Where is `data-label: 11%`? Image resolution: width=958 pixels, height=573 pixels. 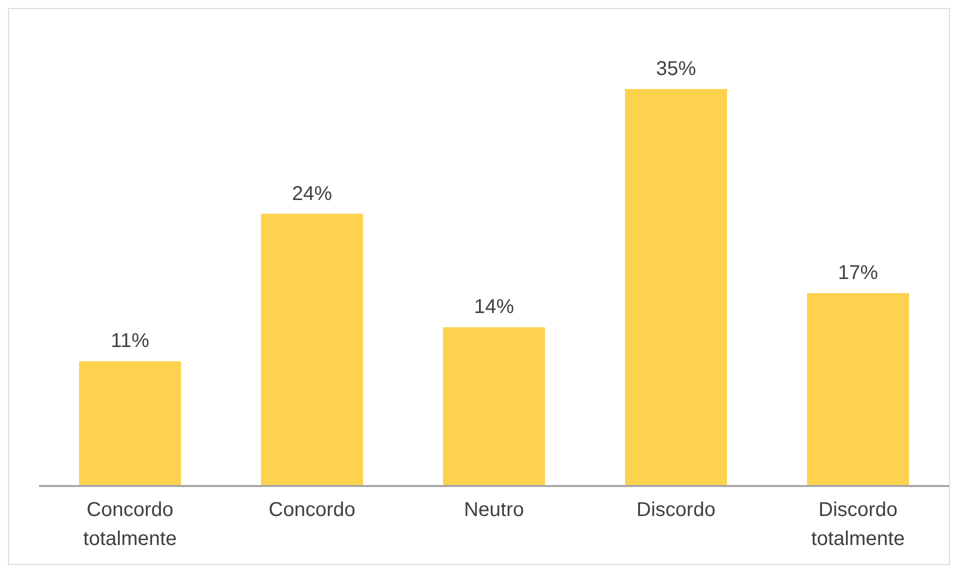 data-label: 11% is located at coordinates (130, 341).